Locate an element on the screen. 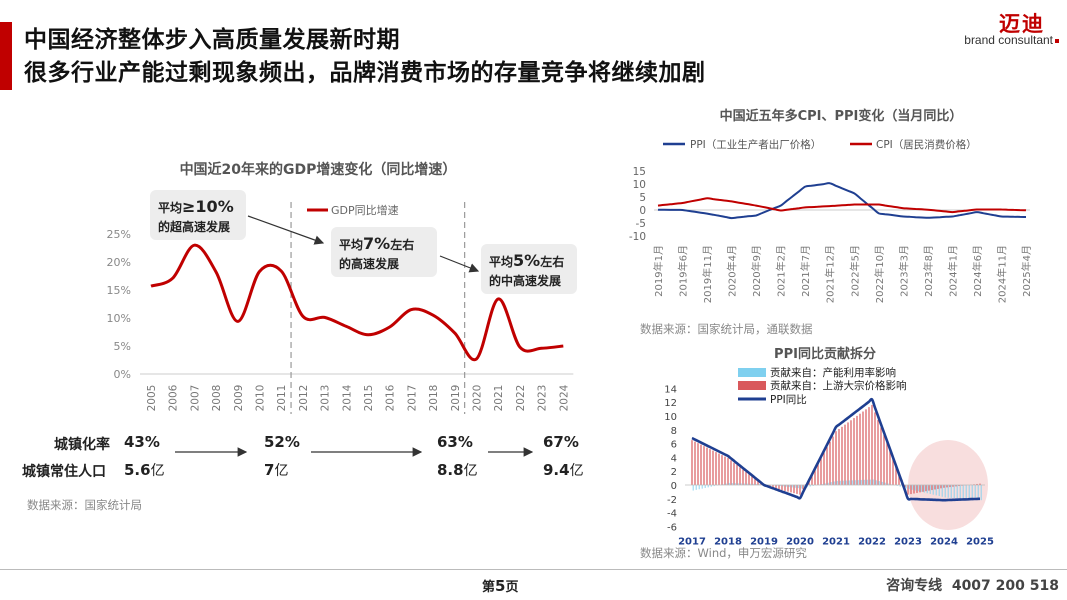 This screenshot has height=600, width=1067. callout-box-1: 平均≥10% 的超高速发展 is located at coordinates (198, 215).